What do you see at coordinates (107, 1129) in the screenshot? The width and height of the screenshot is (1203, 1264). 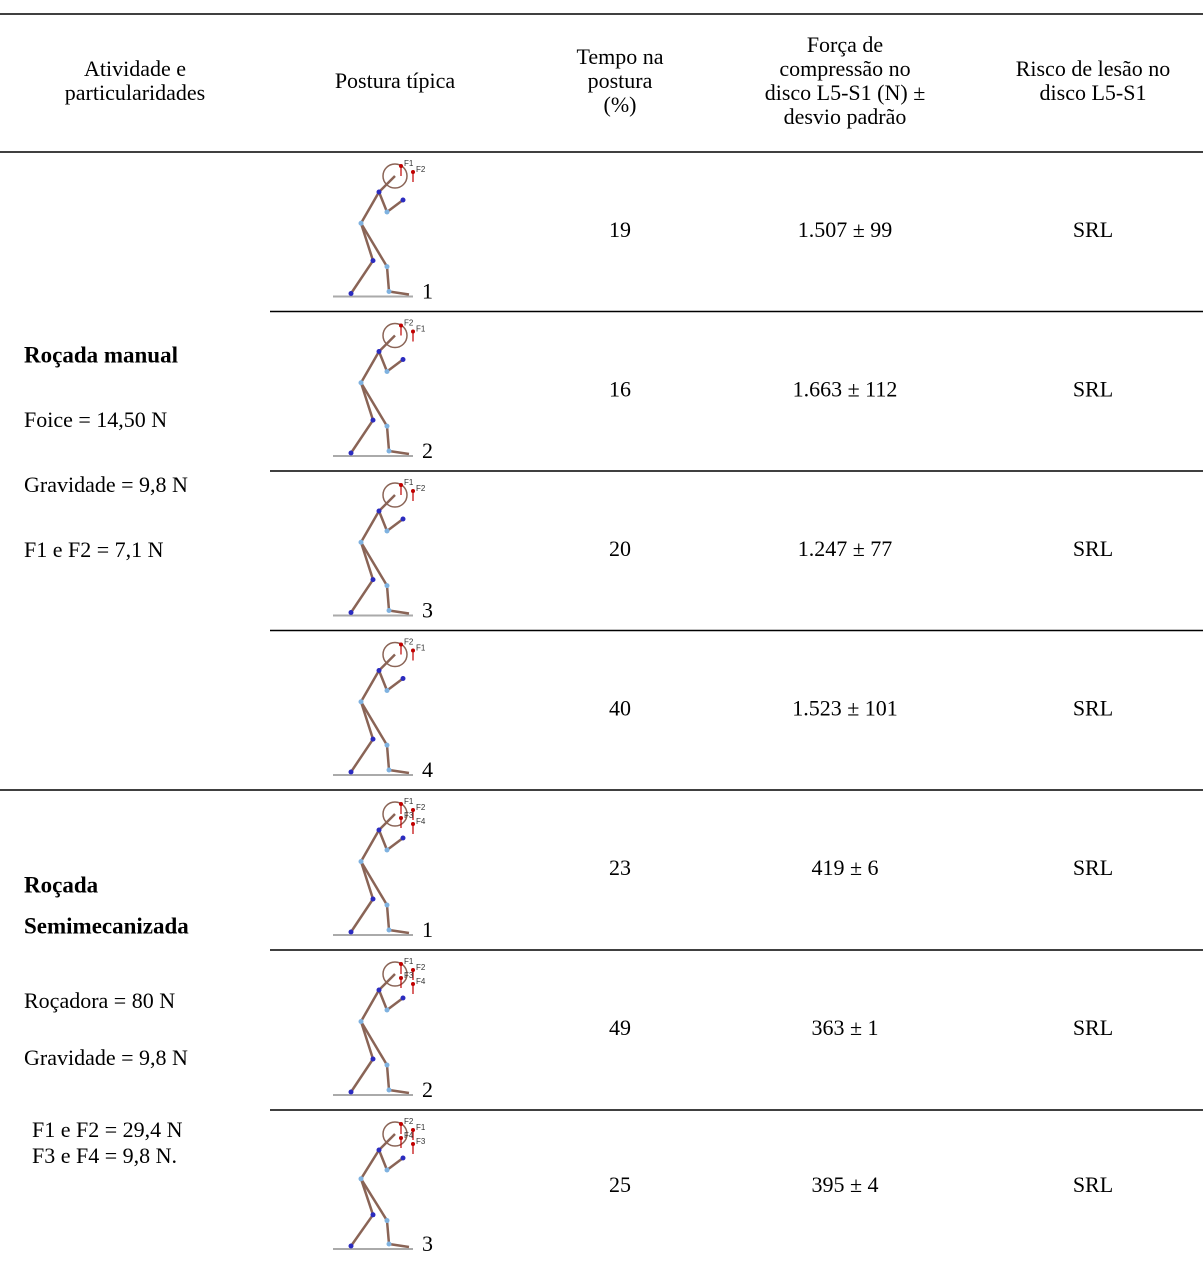 I see `group-note: F1 e F2 = 29,4 N` at bounding box center [107, 1129].